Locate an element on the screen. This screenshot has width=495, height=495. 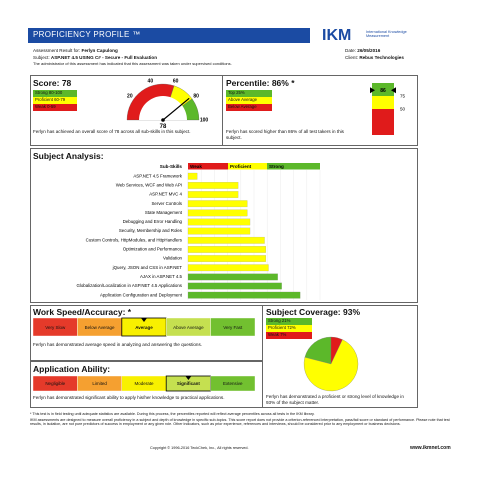
header-bar is located at coordinates (169, 35).